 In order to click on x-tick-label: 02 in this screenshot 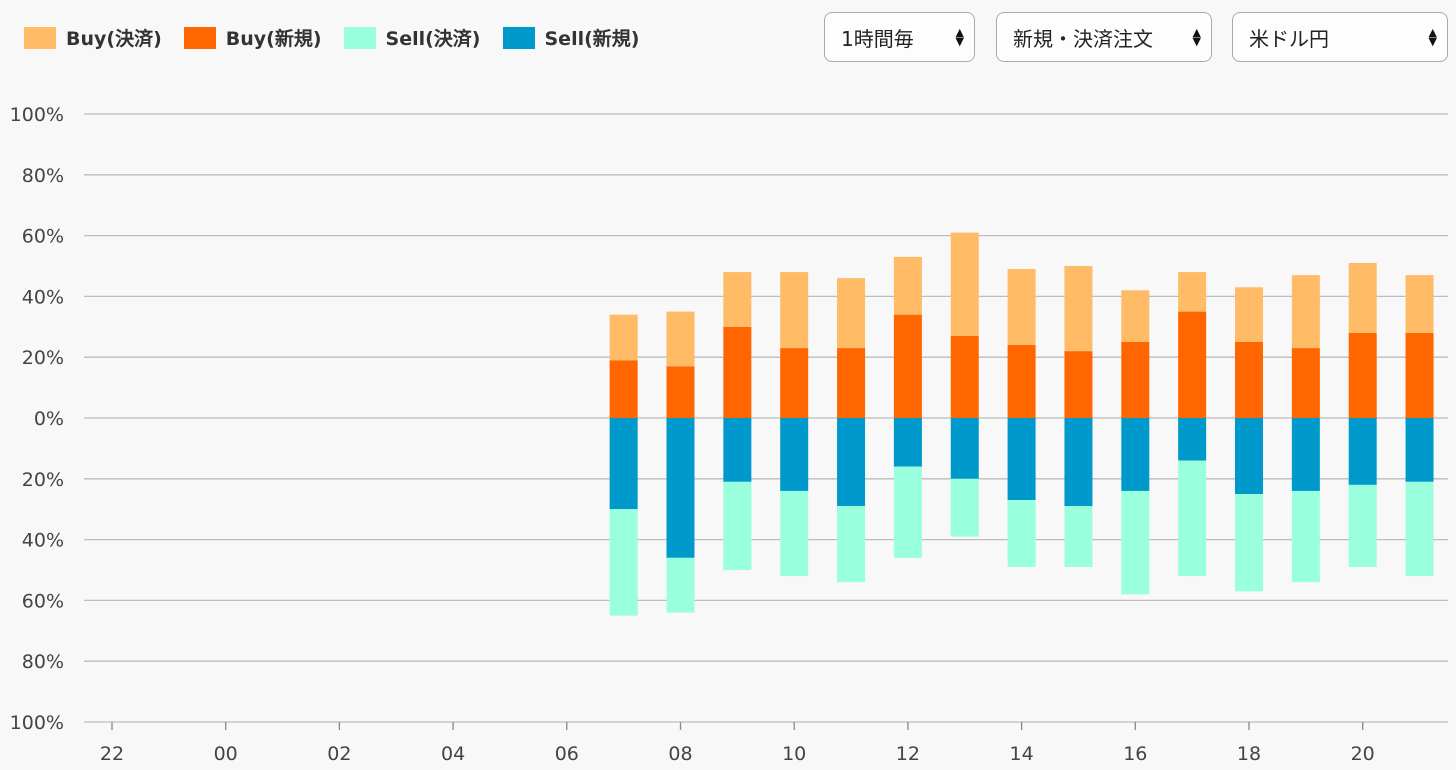, I will do `click(339, 754)`.